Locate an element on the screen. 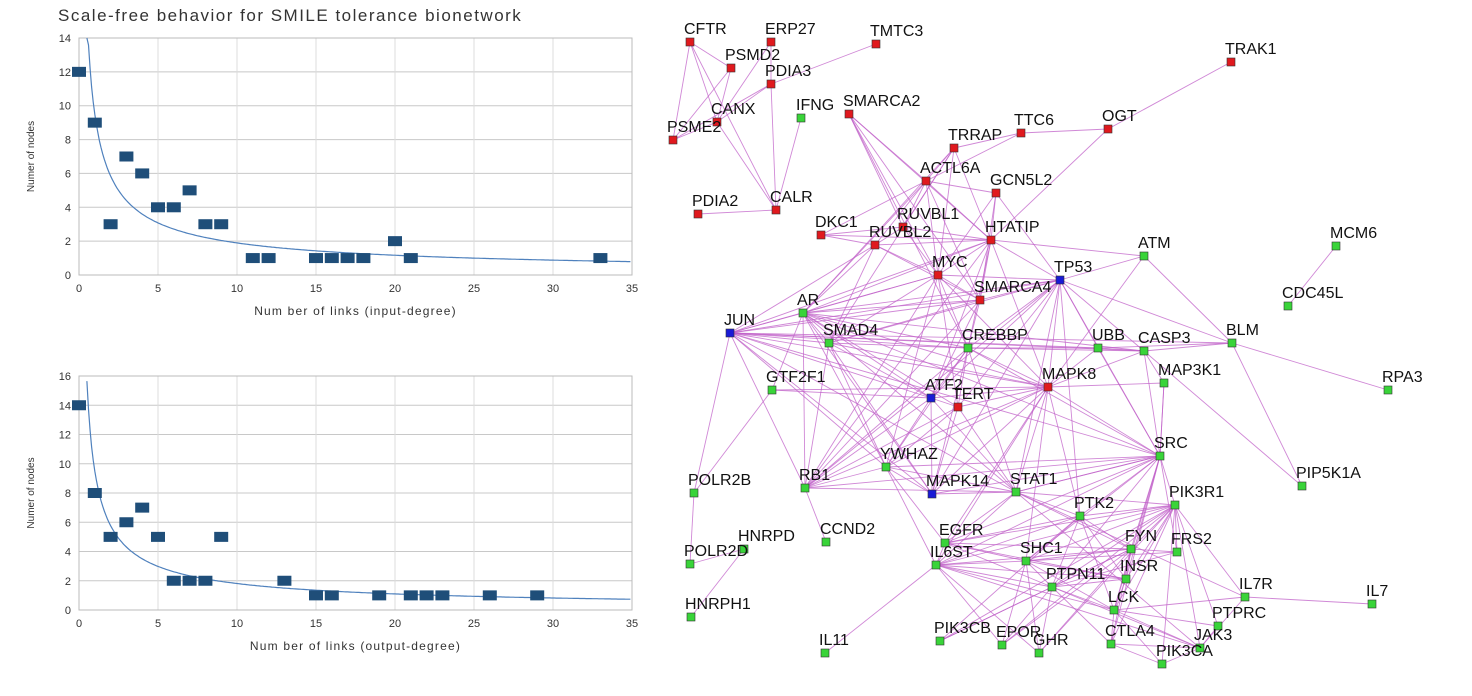 The image size is (1472, 696). node-label: OGT is located at coordinates (1119, 116).